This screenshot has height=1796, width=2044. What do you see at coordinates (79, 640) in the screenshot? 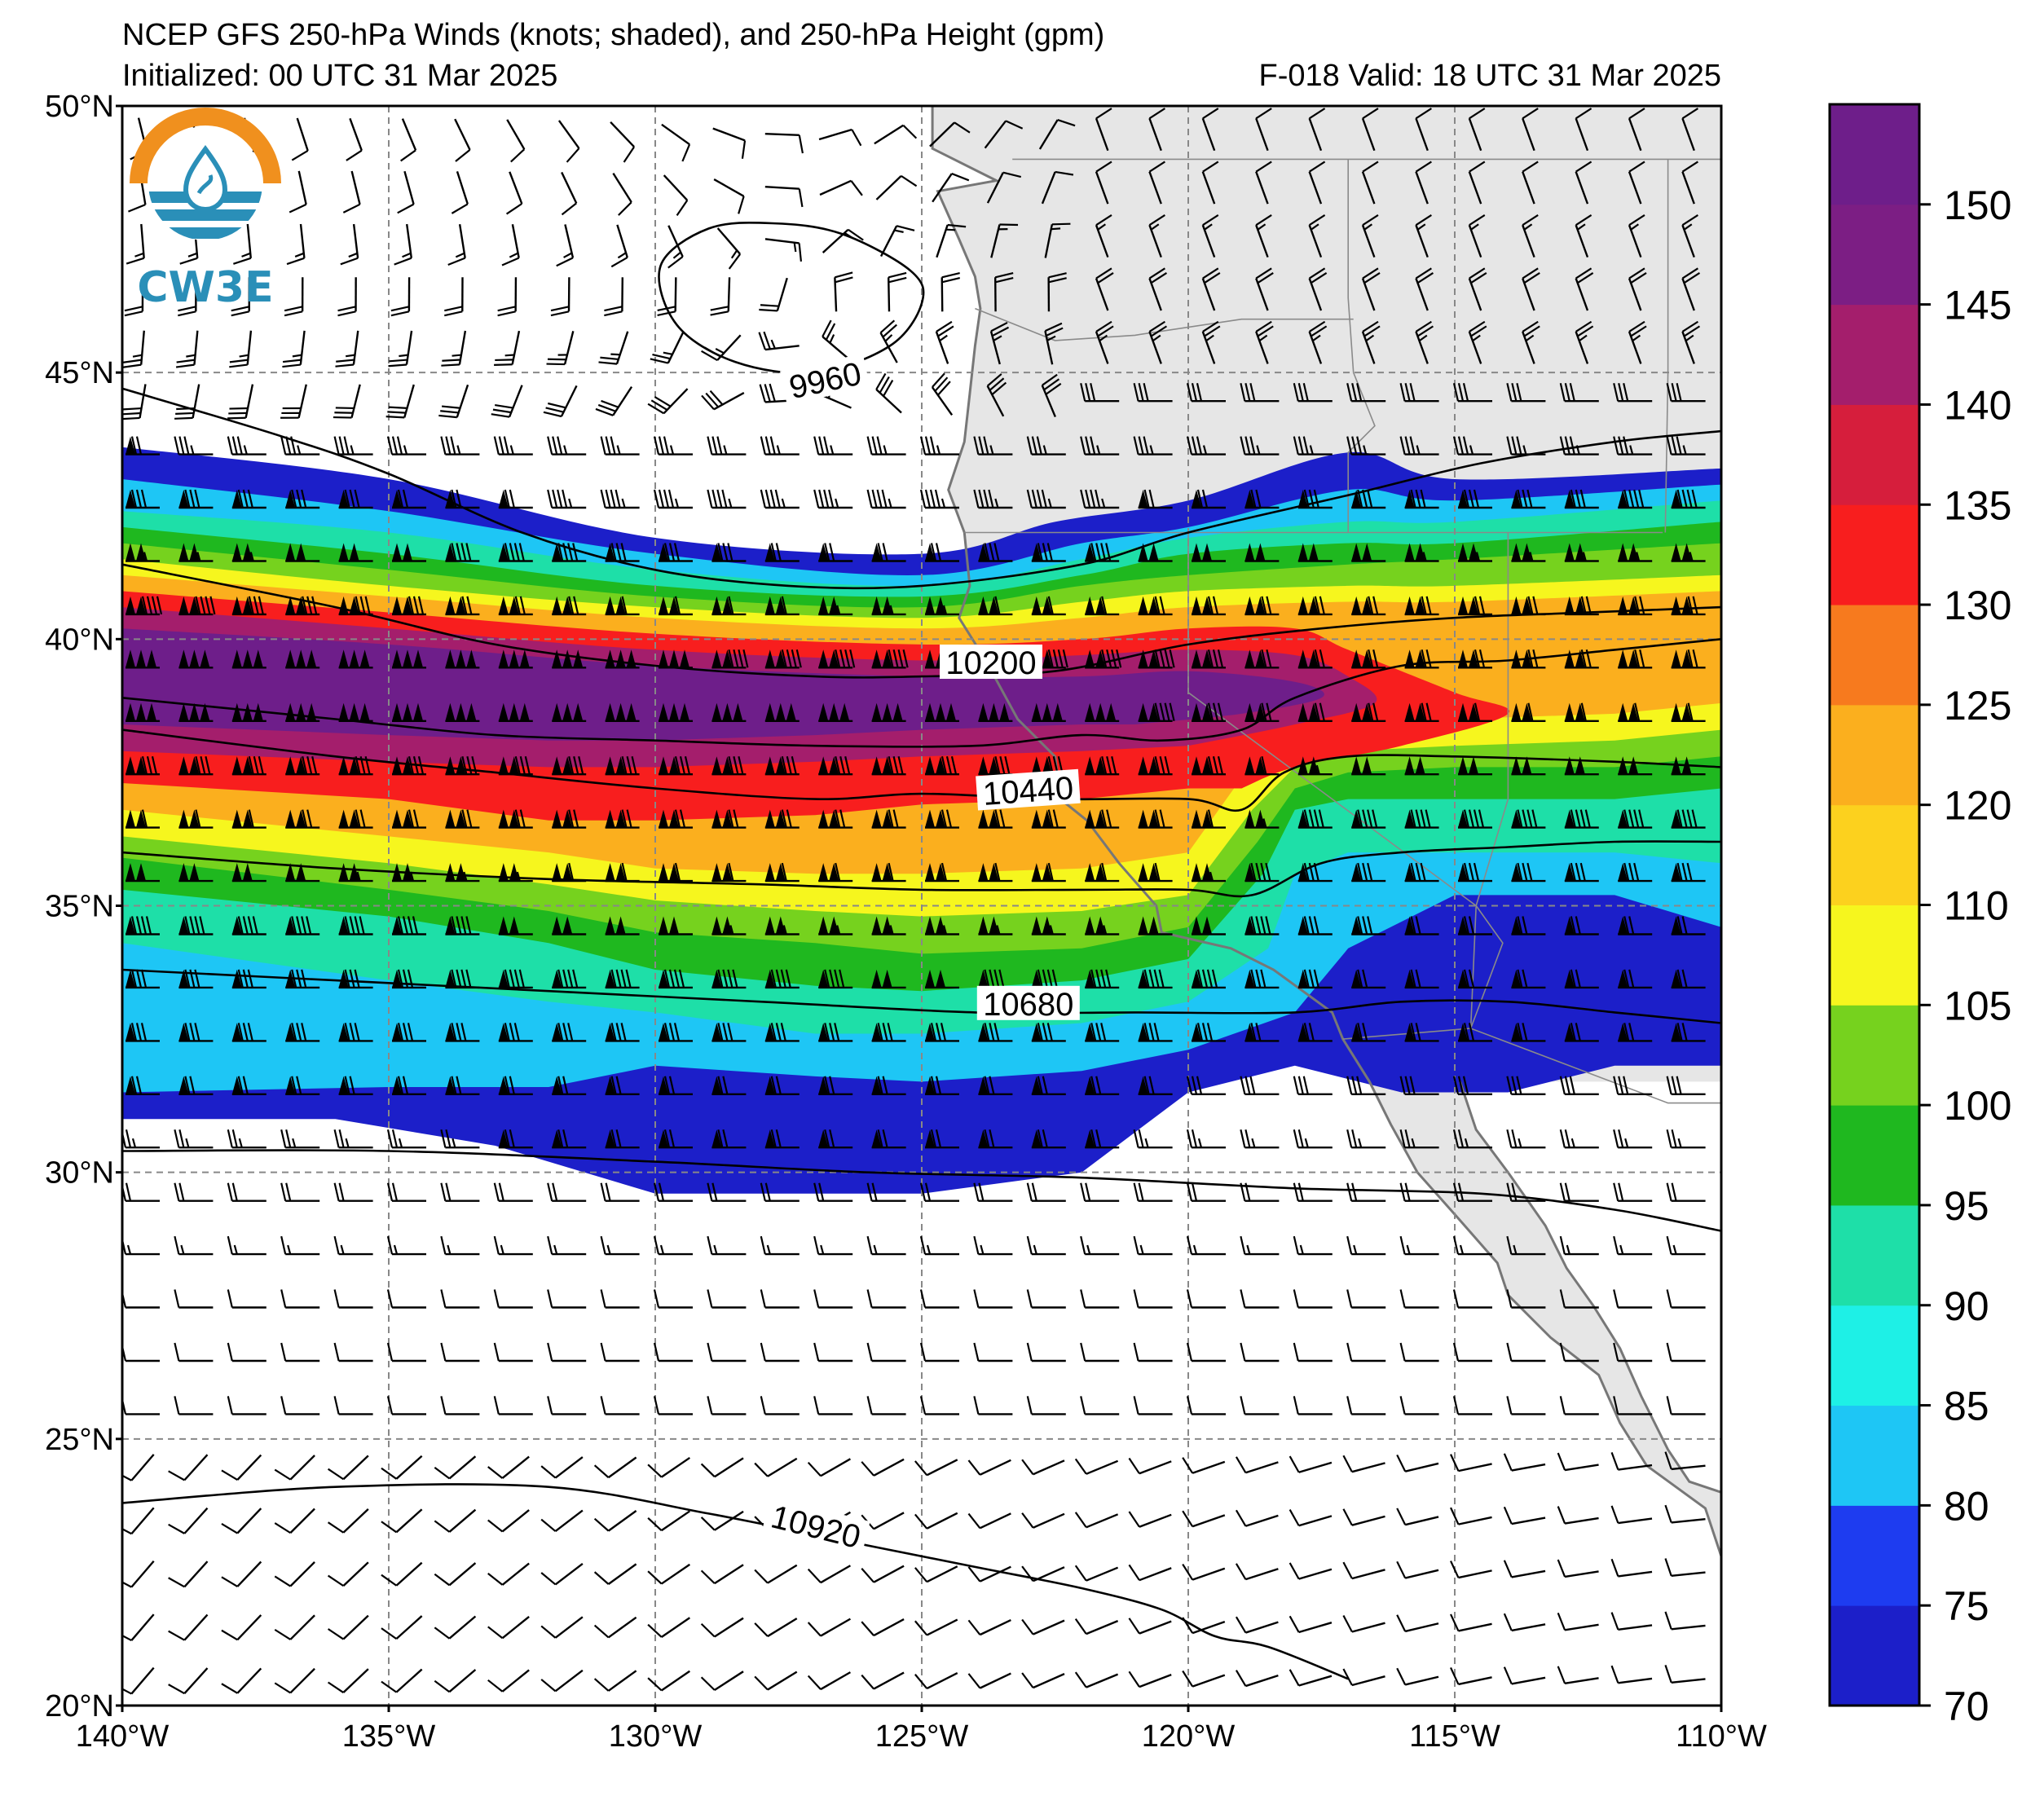
I see `lat-tick-label: 40°N` at bounding box center [79, 640].